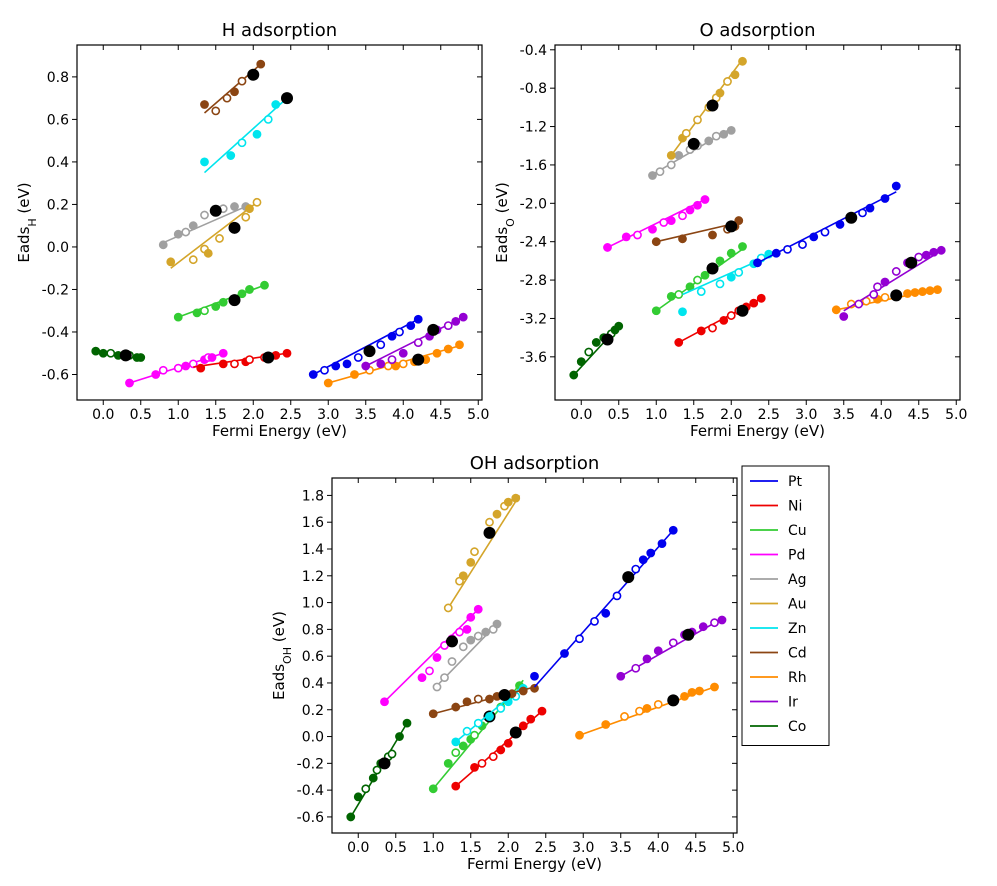  Describe the element at coordinates (757, 30) in the screenshot. I see `chart-title: O adsorption` at that location.